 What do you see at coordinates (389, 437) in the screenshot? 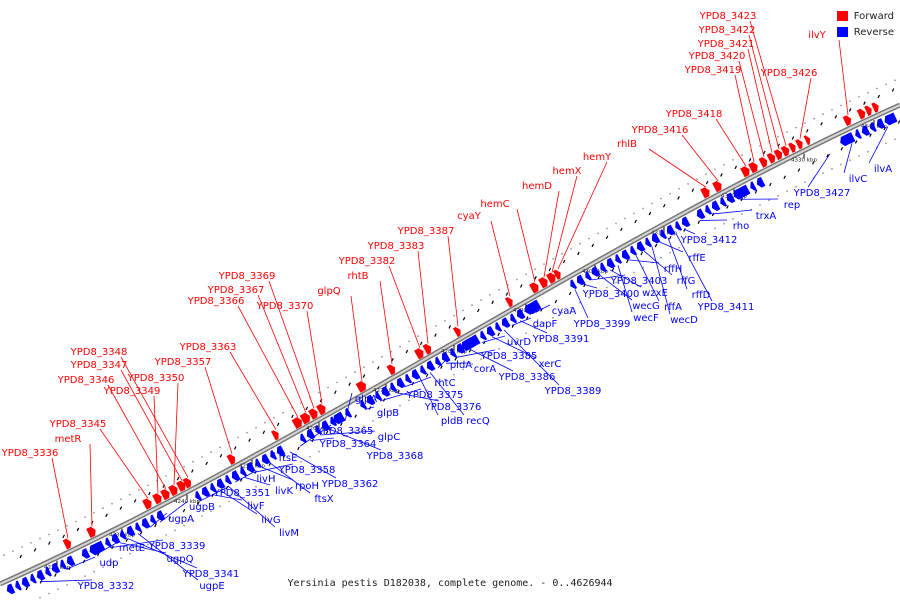
I see `reverse-gene-label: glpC` at bounding box center [389, 437].